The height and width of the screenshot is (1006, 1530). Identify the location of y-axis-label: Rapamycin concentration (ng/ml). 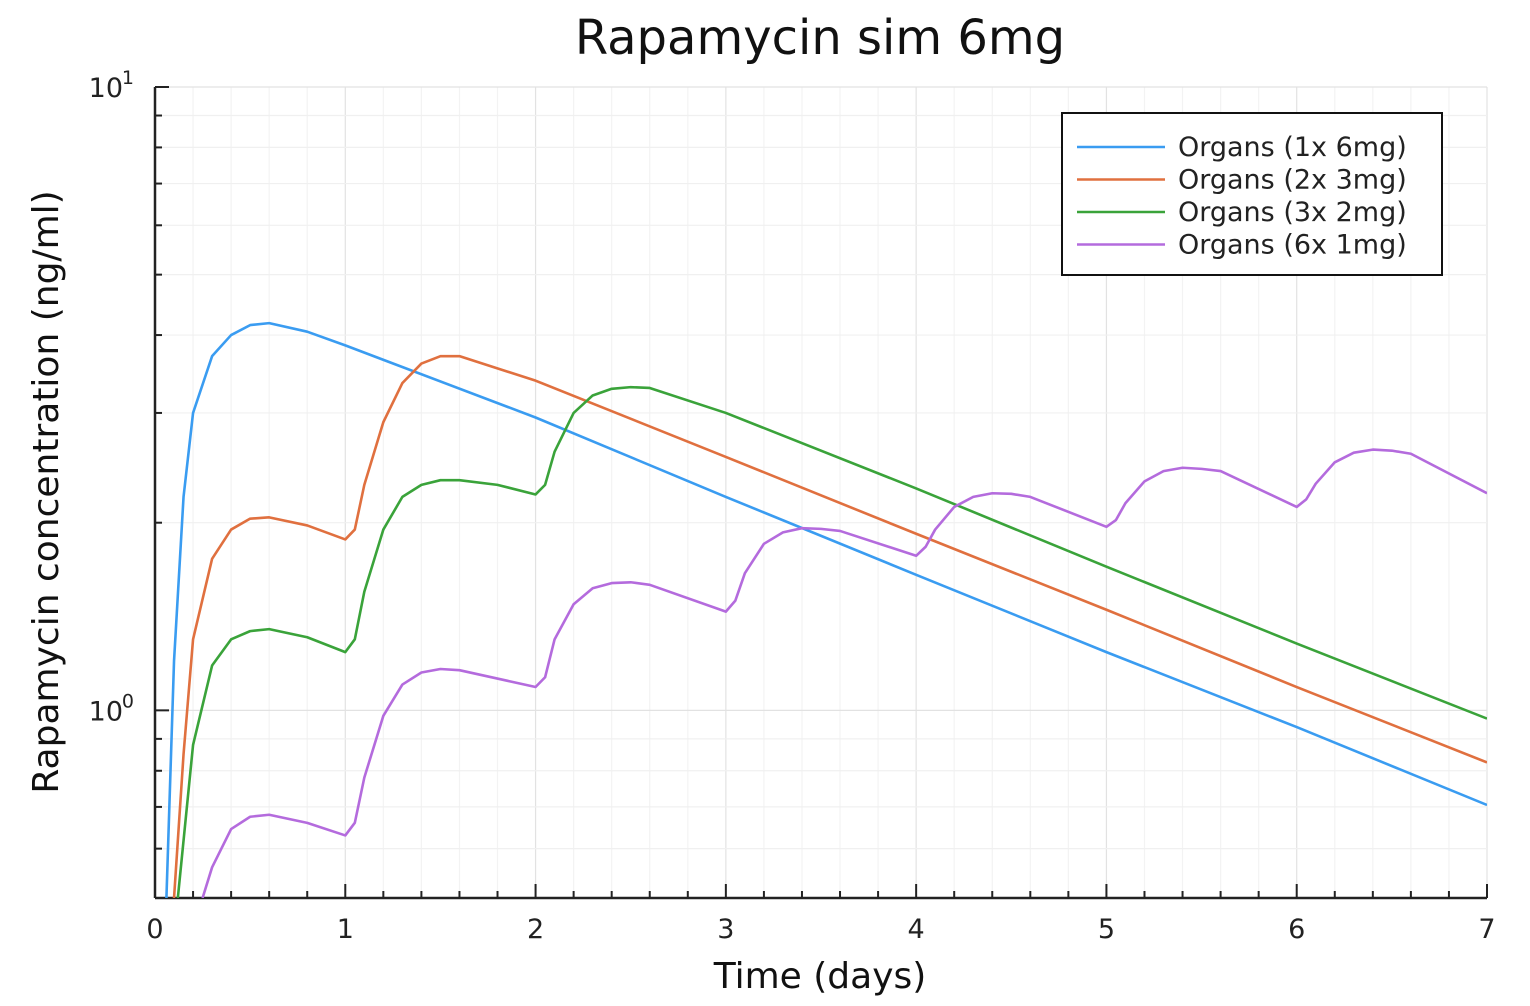
(46, 491).